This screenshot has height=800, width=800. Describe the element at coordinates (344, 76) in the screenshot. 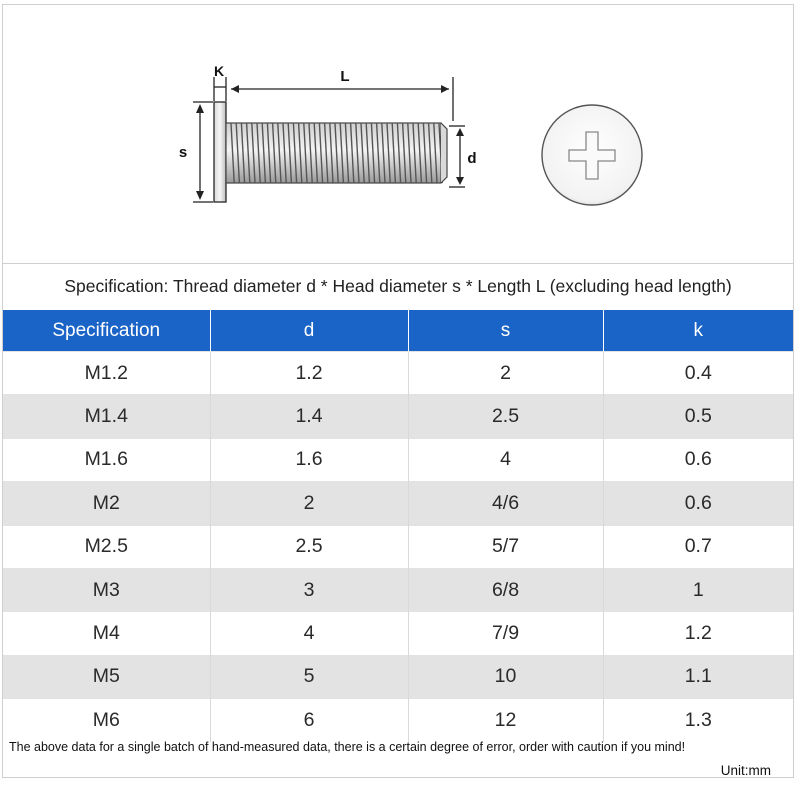

I see `l-label: L` at that location.